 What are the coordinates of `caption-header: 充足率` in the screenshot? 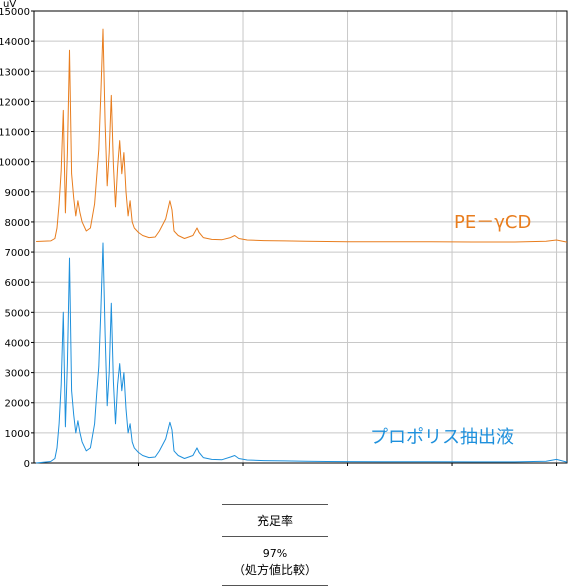 It's located at (274, 521).